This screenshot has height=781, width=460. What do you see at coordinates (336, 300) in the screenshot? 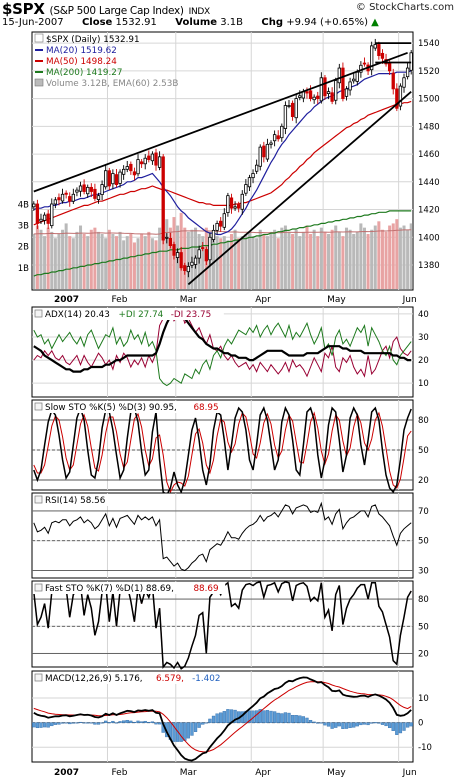
I see `price-x-label: May` at bounding box center [336, 300].